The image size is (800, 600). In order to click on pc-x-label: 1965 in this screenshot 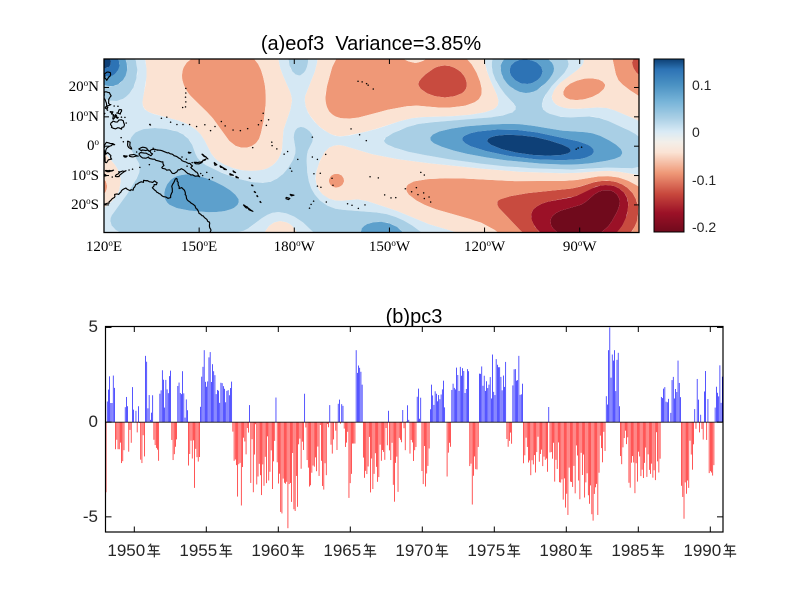, I will do `click(350, 551)`.